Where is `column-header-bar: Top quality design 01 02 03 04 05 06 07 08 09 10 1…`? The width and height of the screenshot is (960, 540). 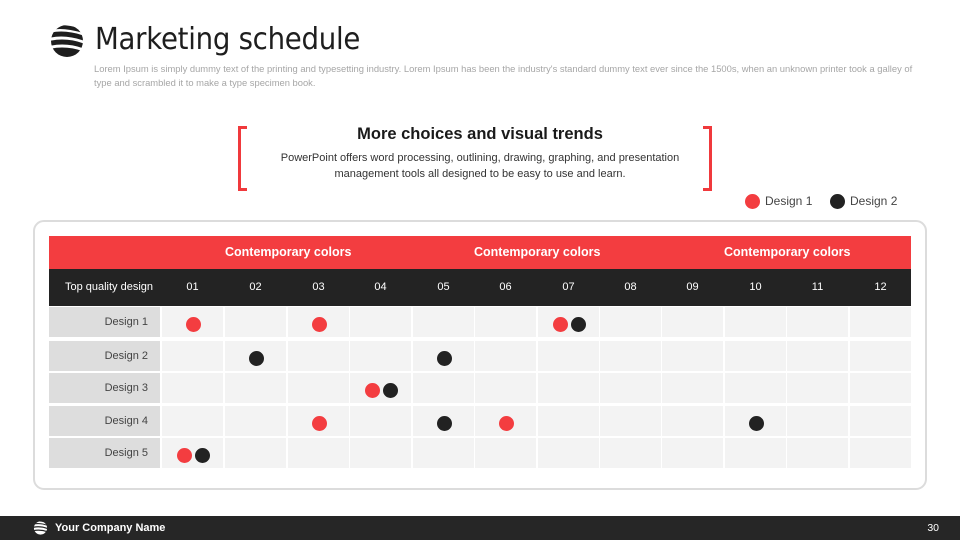 column-header-bar: Top quality design 01 02 03 04 05 06 07 08 09 10 1… is located at coordinates (480, 287).